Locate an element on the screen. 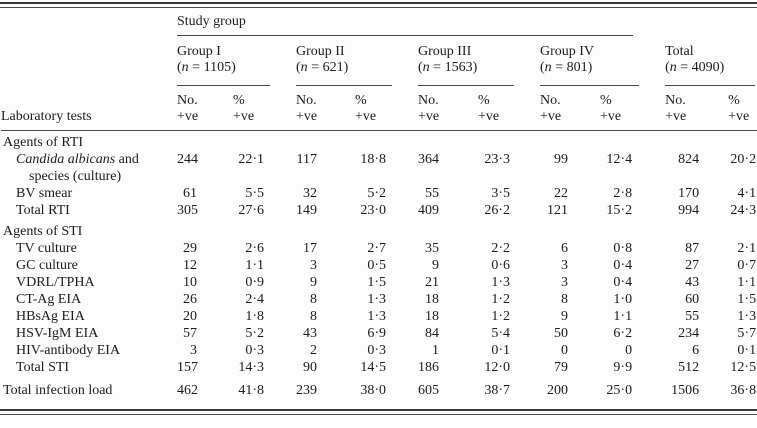  group-underline: Group IV (n = 801) is located at coordinates (590, 65).